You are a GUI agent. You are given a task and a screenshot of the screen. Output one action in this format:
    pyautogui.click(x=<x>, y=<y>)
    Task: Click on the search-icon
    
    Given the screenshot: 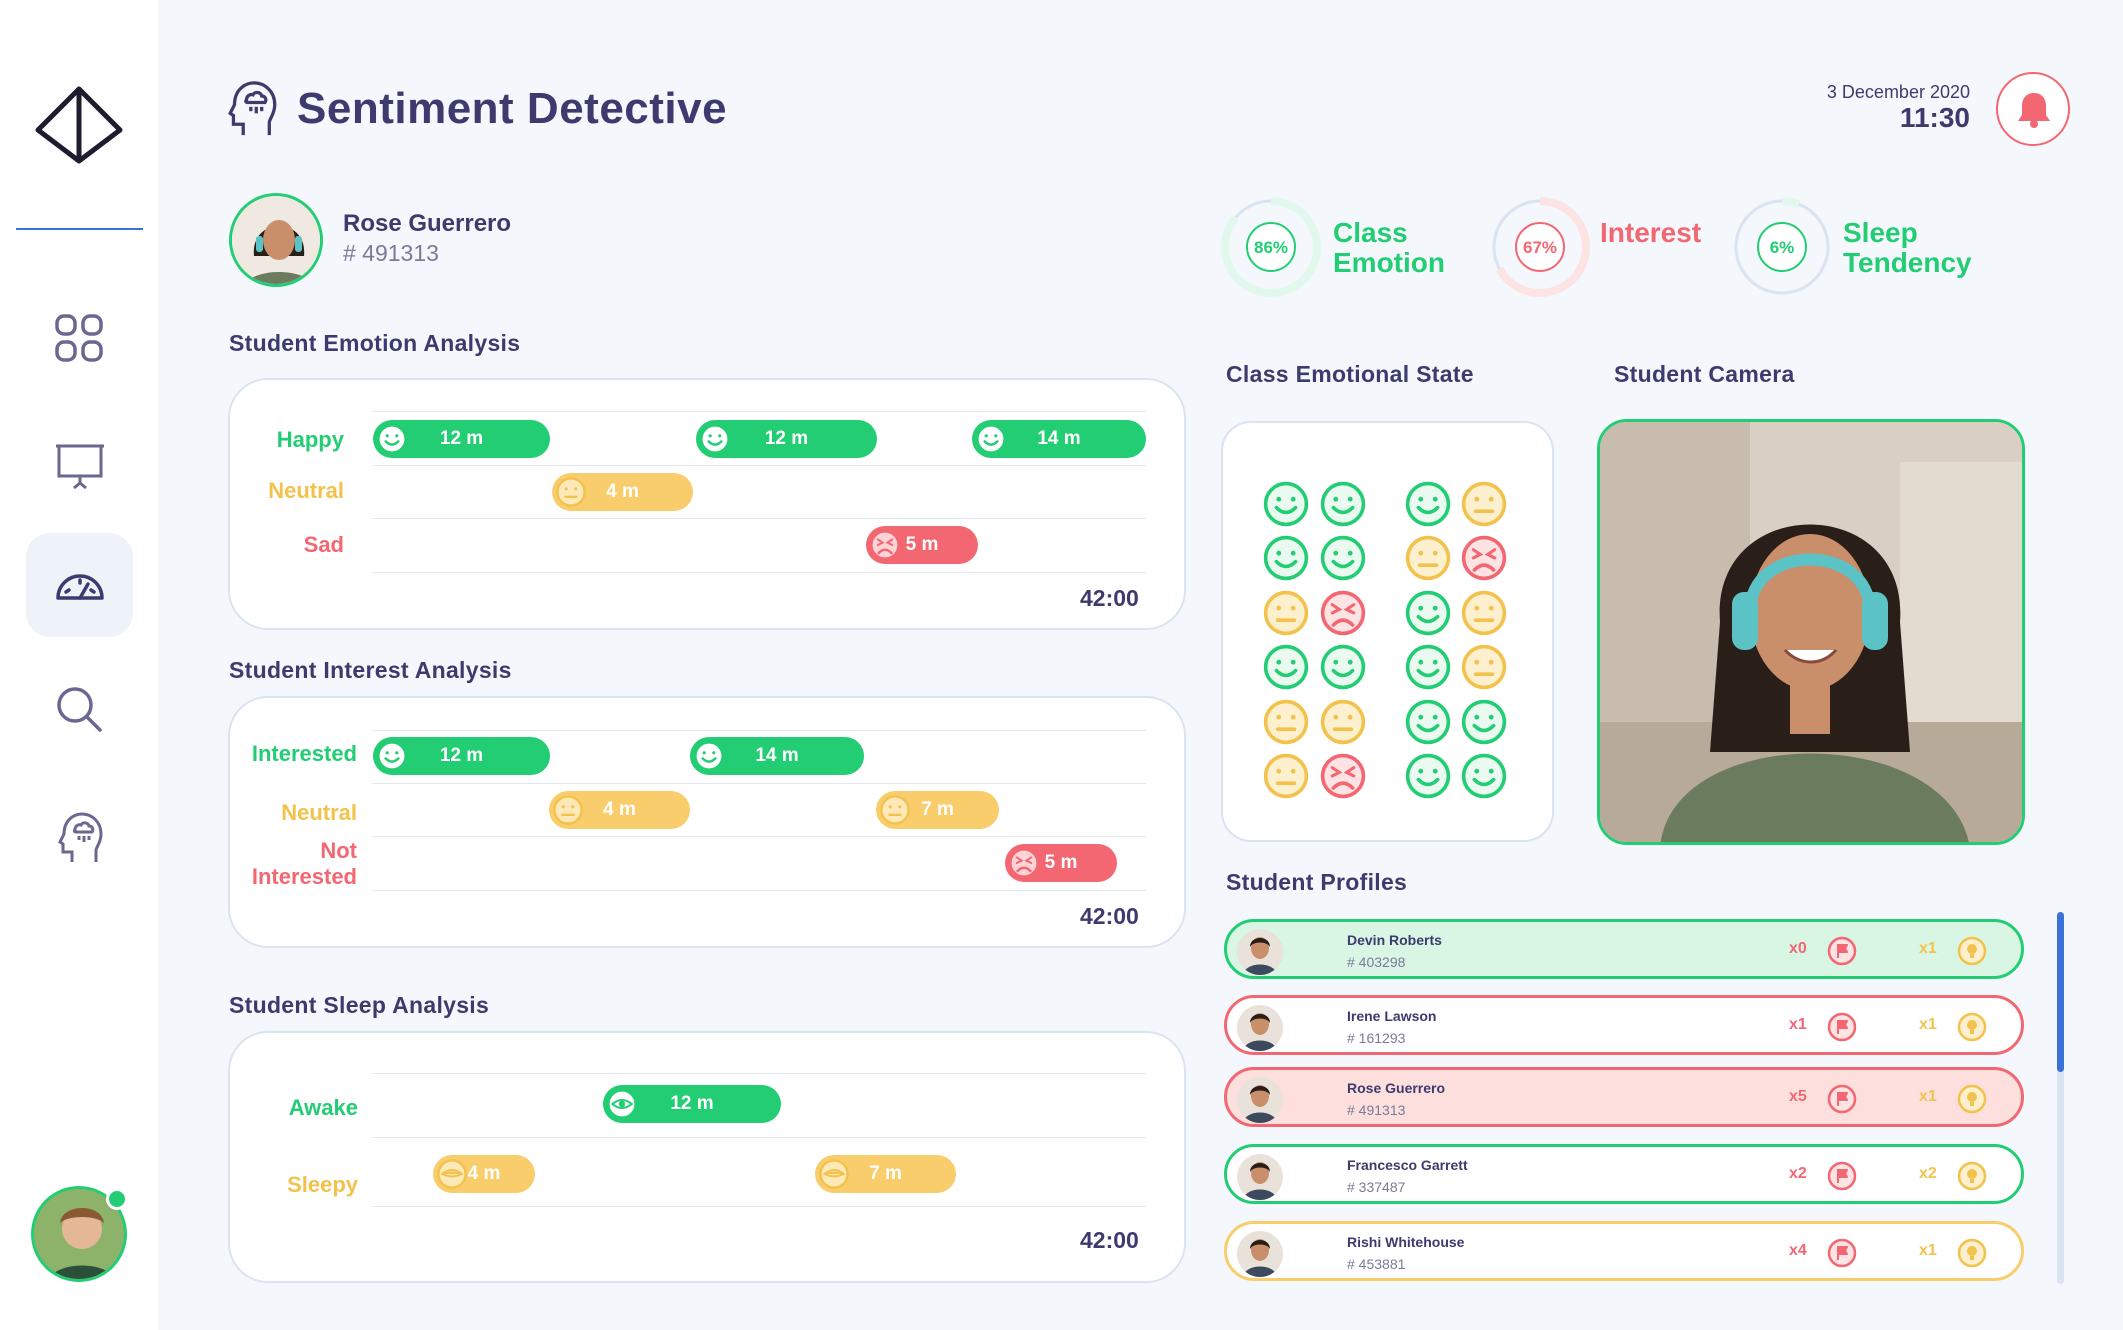 What is the action you would take?
    pyautogui.click(x=79, y=709)
    